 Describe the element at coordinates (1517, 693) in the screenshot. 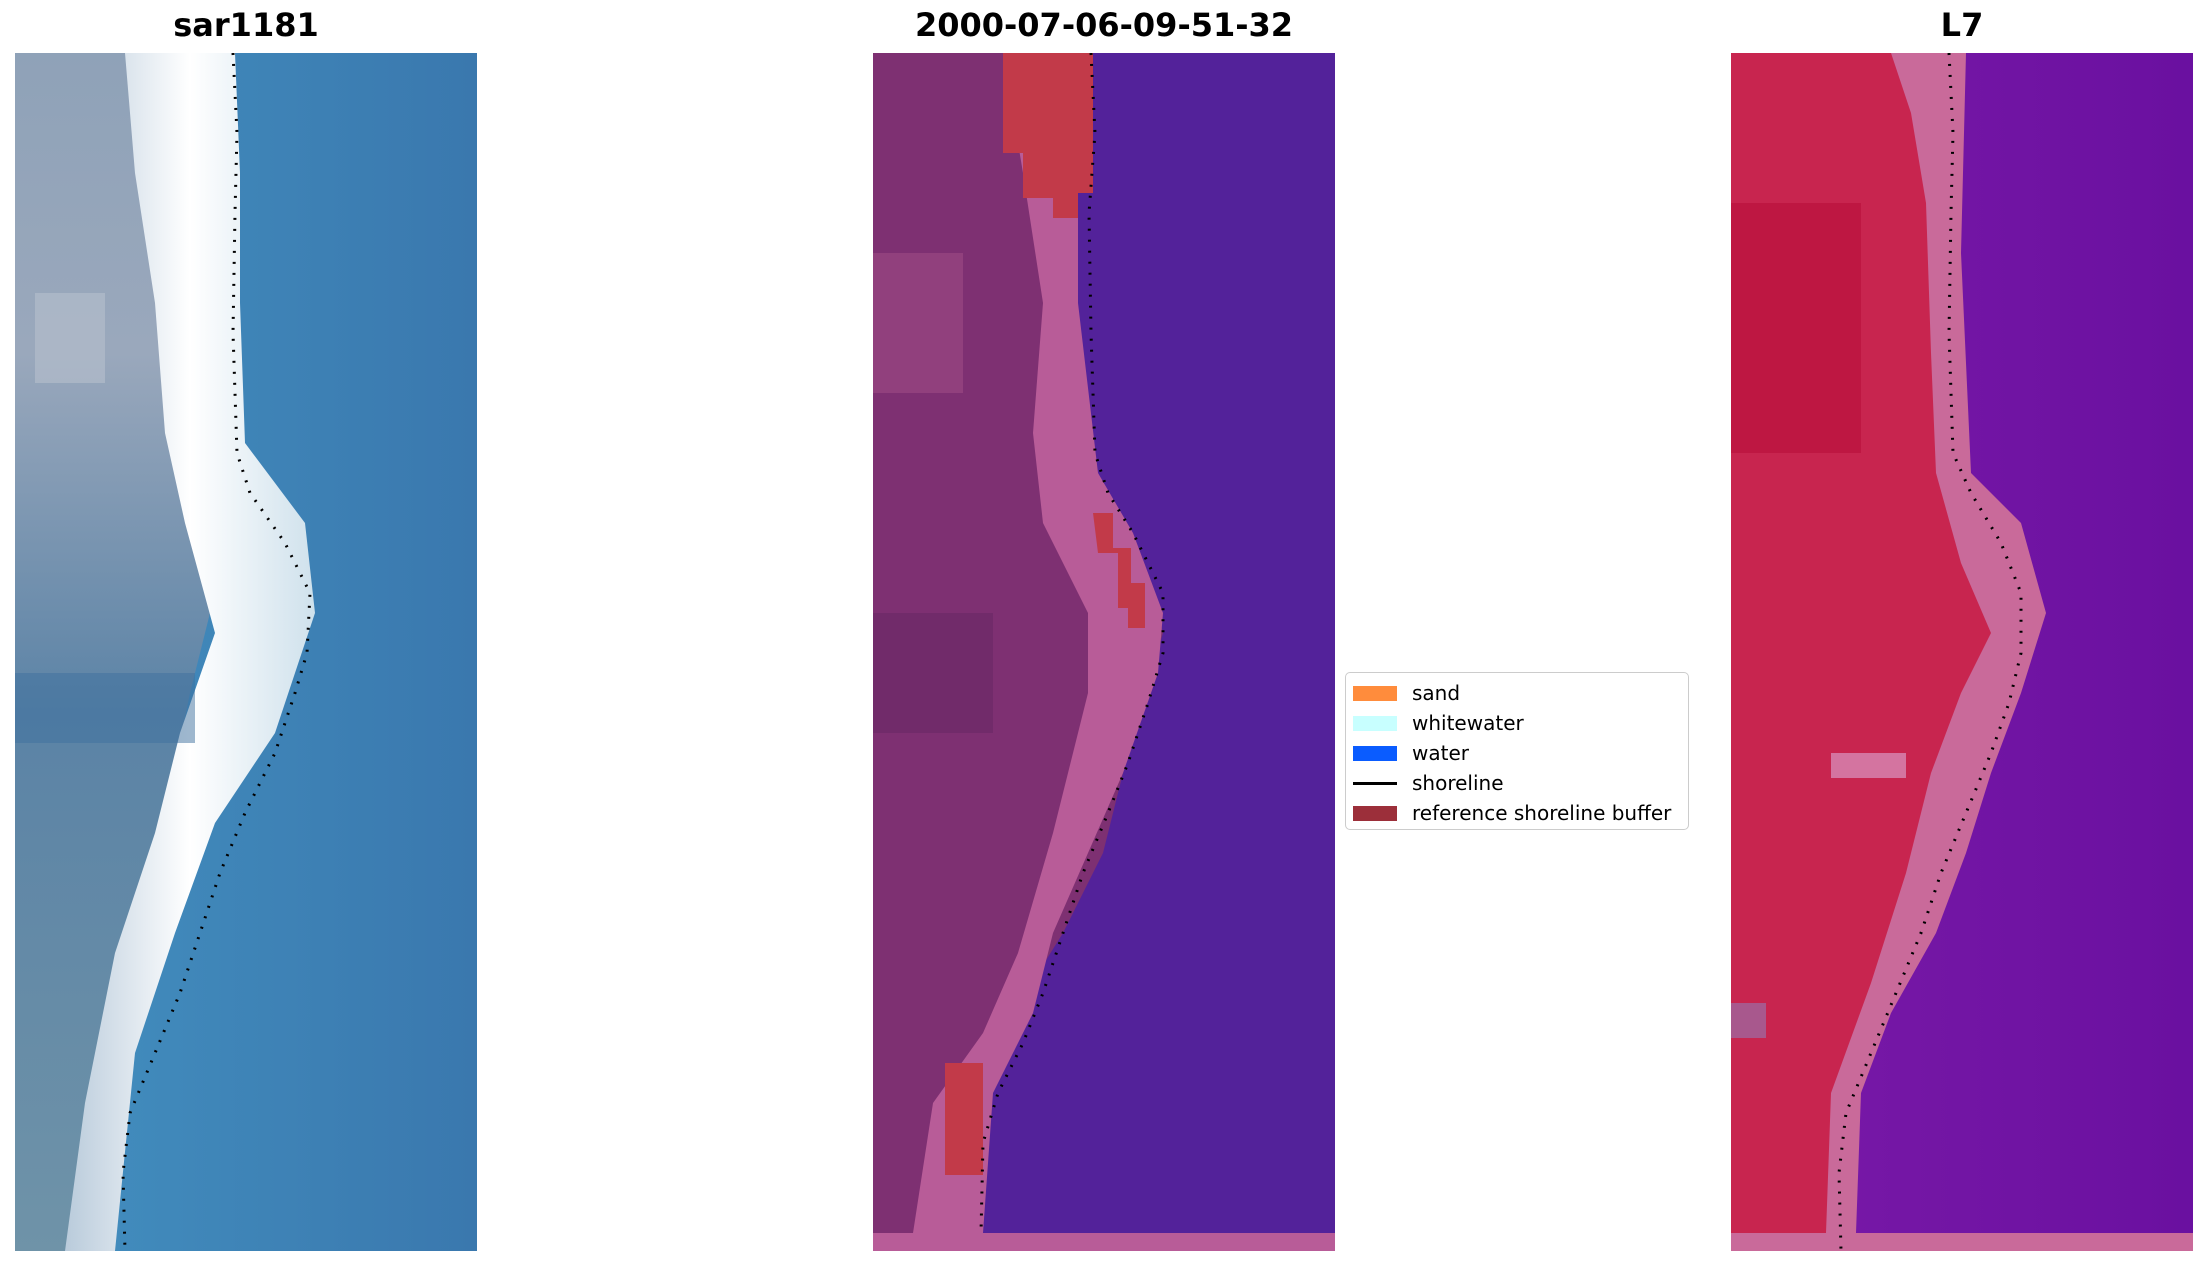

I see `legend-item-sand: sand` at that location.